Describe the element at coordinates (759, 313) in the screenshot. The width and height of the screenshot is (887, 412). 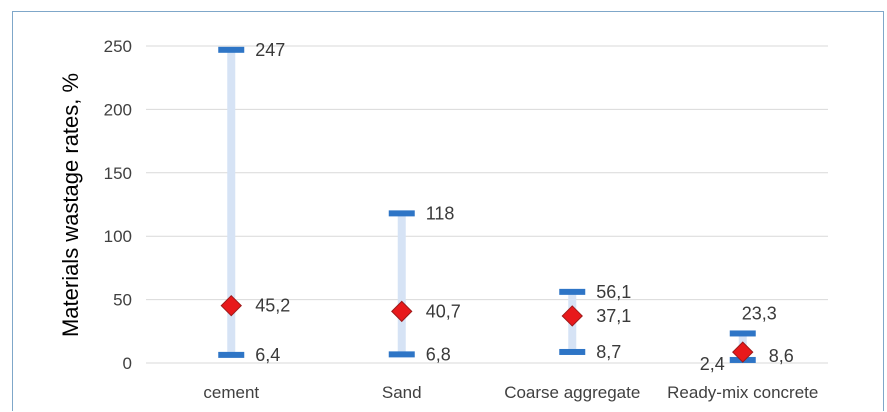
I see `max-data-label: 23,3` at that location.